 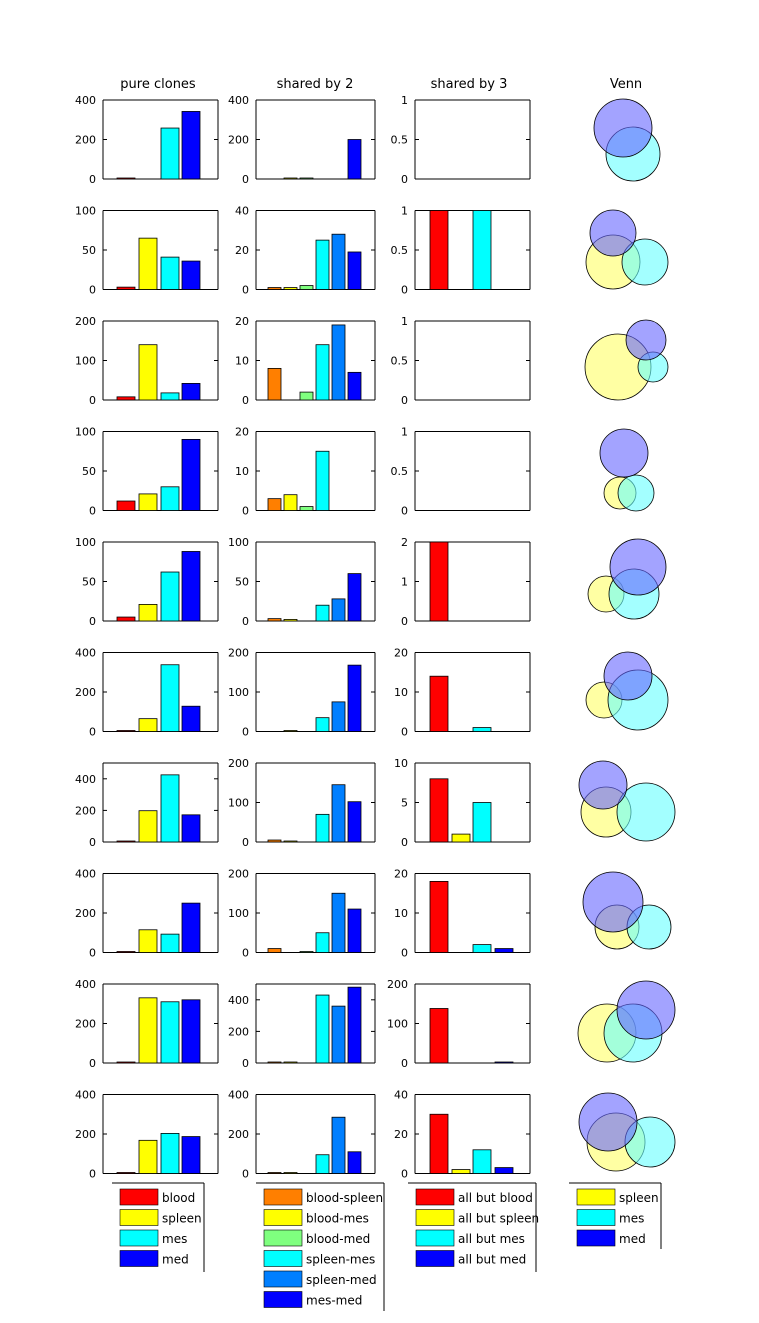 I want to click on column-title-shared-by-3: shared by 3, so click(x=469, y=84).